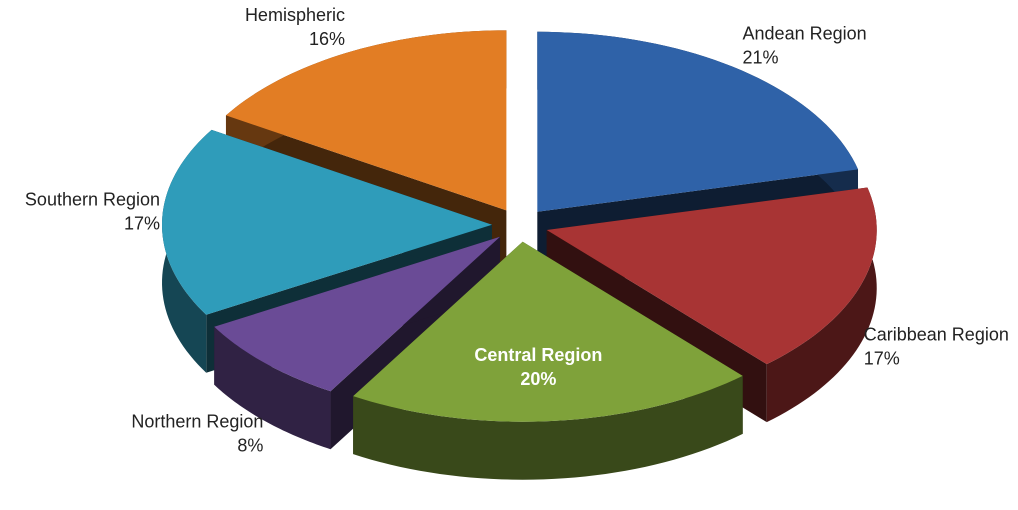  Describe the element at coordinates (936, 335) in the screenshot. I see `category-label: Caribbean Region` at that location.